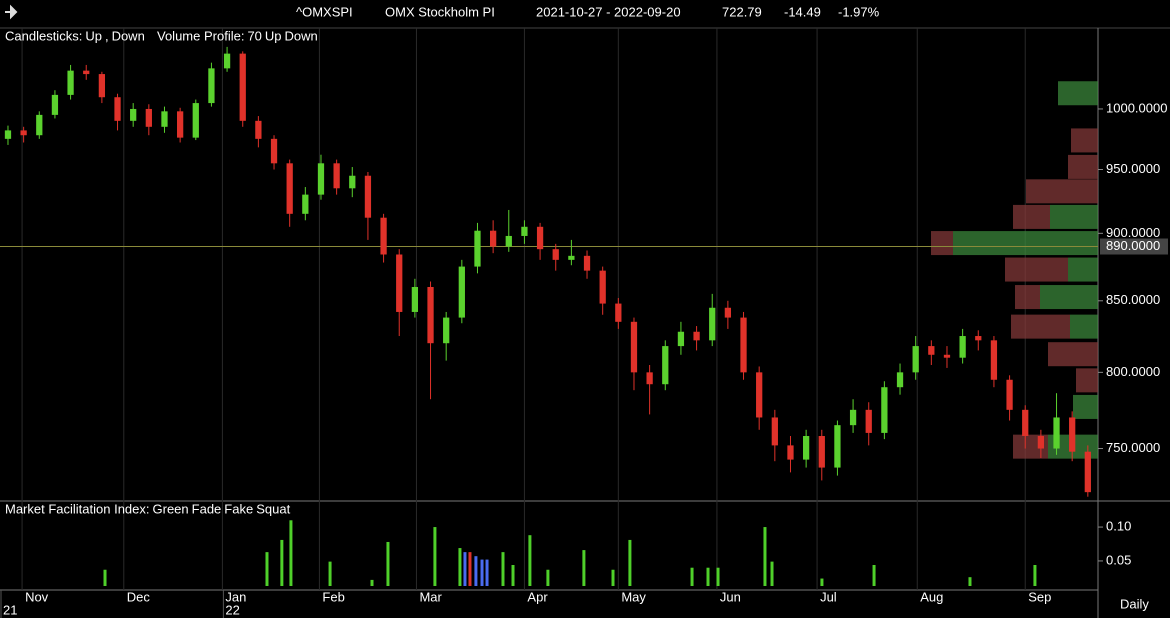 The height and width of the screenshot is (618, 1170). I want to click on x-tick-label: Mar, so click(430, 596).